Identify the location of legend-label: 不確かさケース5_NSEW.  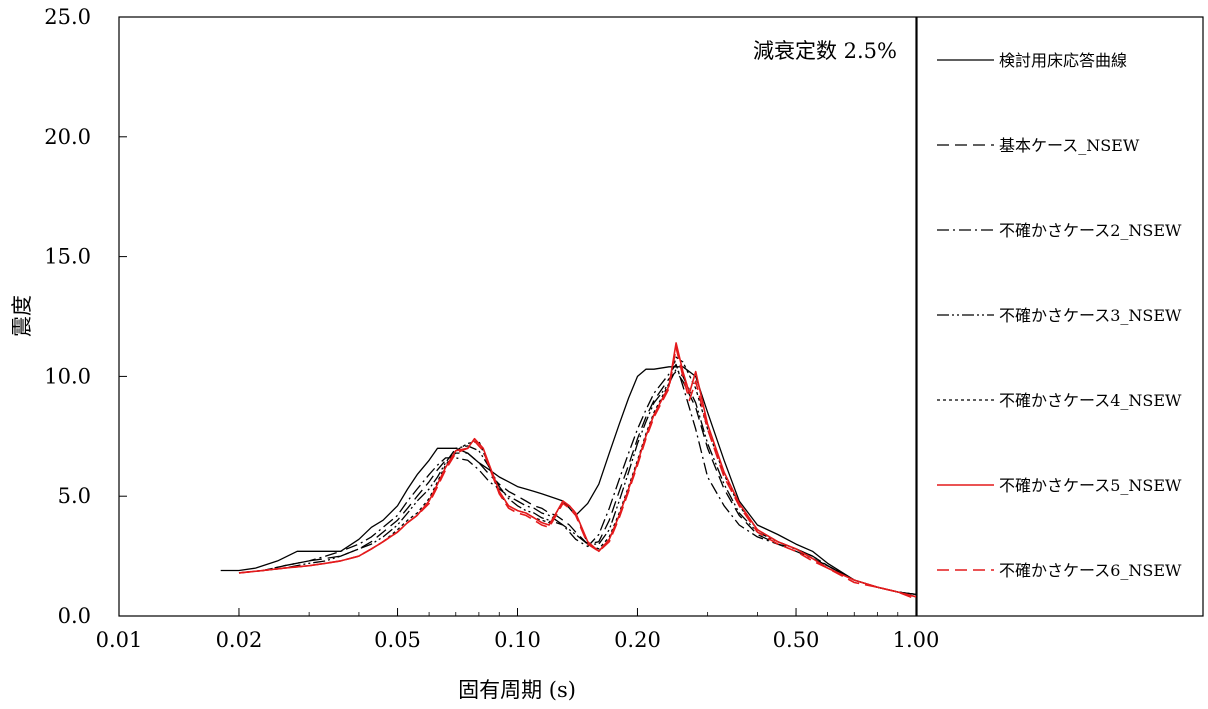
(1090, 485).